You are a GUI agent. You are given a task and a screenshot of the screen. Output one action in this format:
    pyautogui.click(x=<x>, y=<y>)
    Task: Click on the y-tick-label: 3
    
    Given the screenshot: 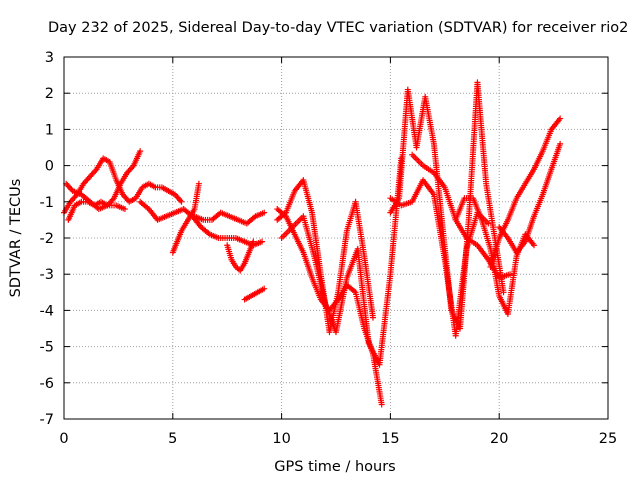 What is the action you would take?
    pyautogui.click(x=49, y=58)
    